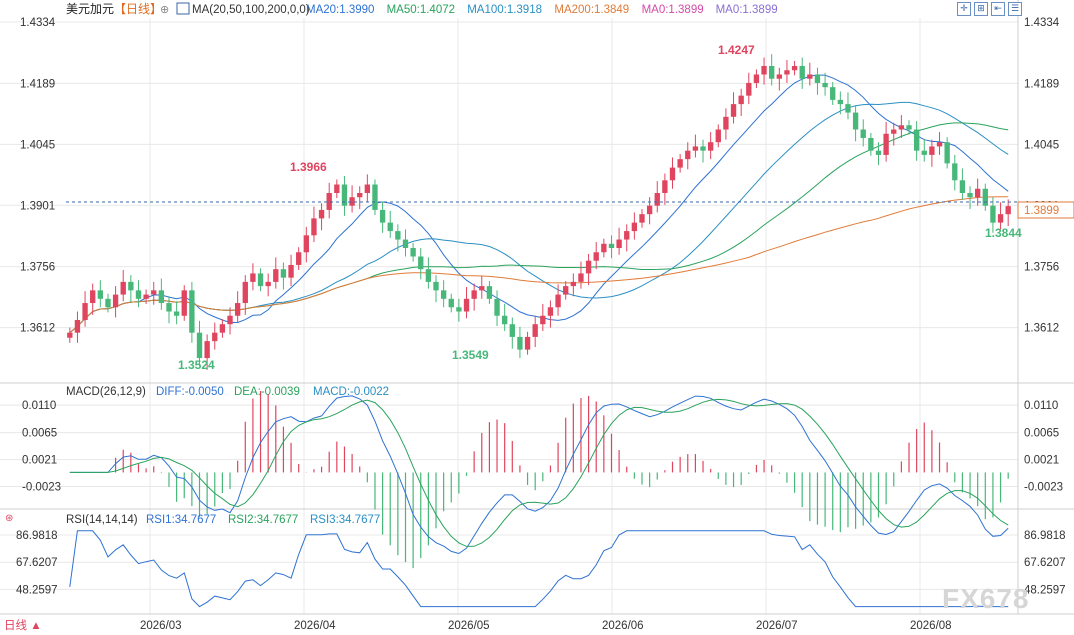 The image size is (1074, 635). What do you see at coordinates (673, 10) in the screenshot?
I see `ma-legend-item: MA0:1.3899` at bounding box center [673, 10].